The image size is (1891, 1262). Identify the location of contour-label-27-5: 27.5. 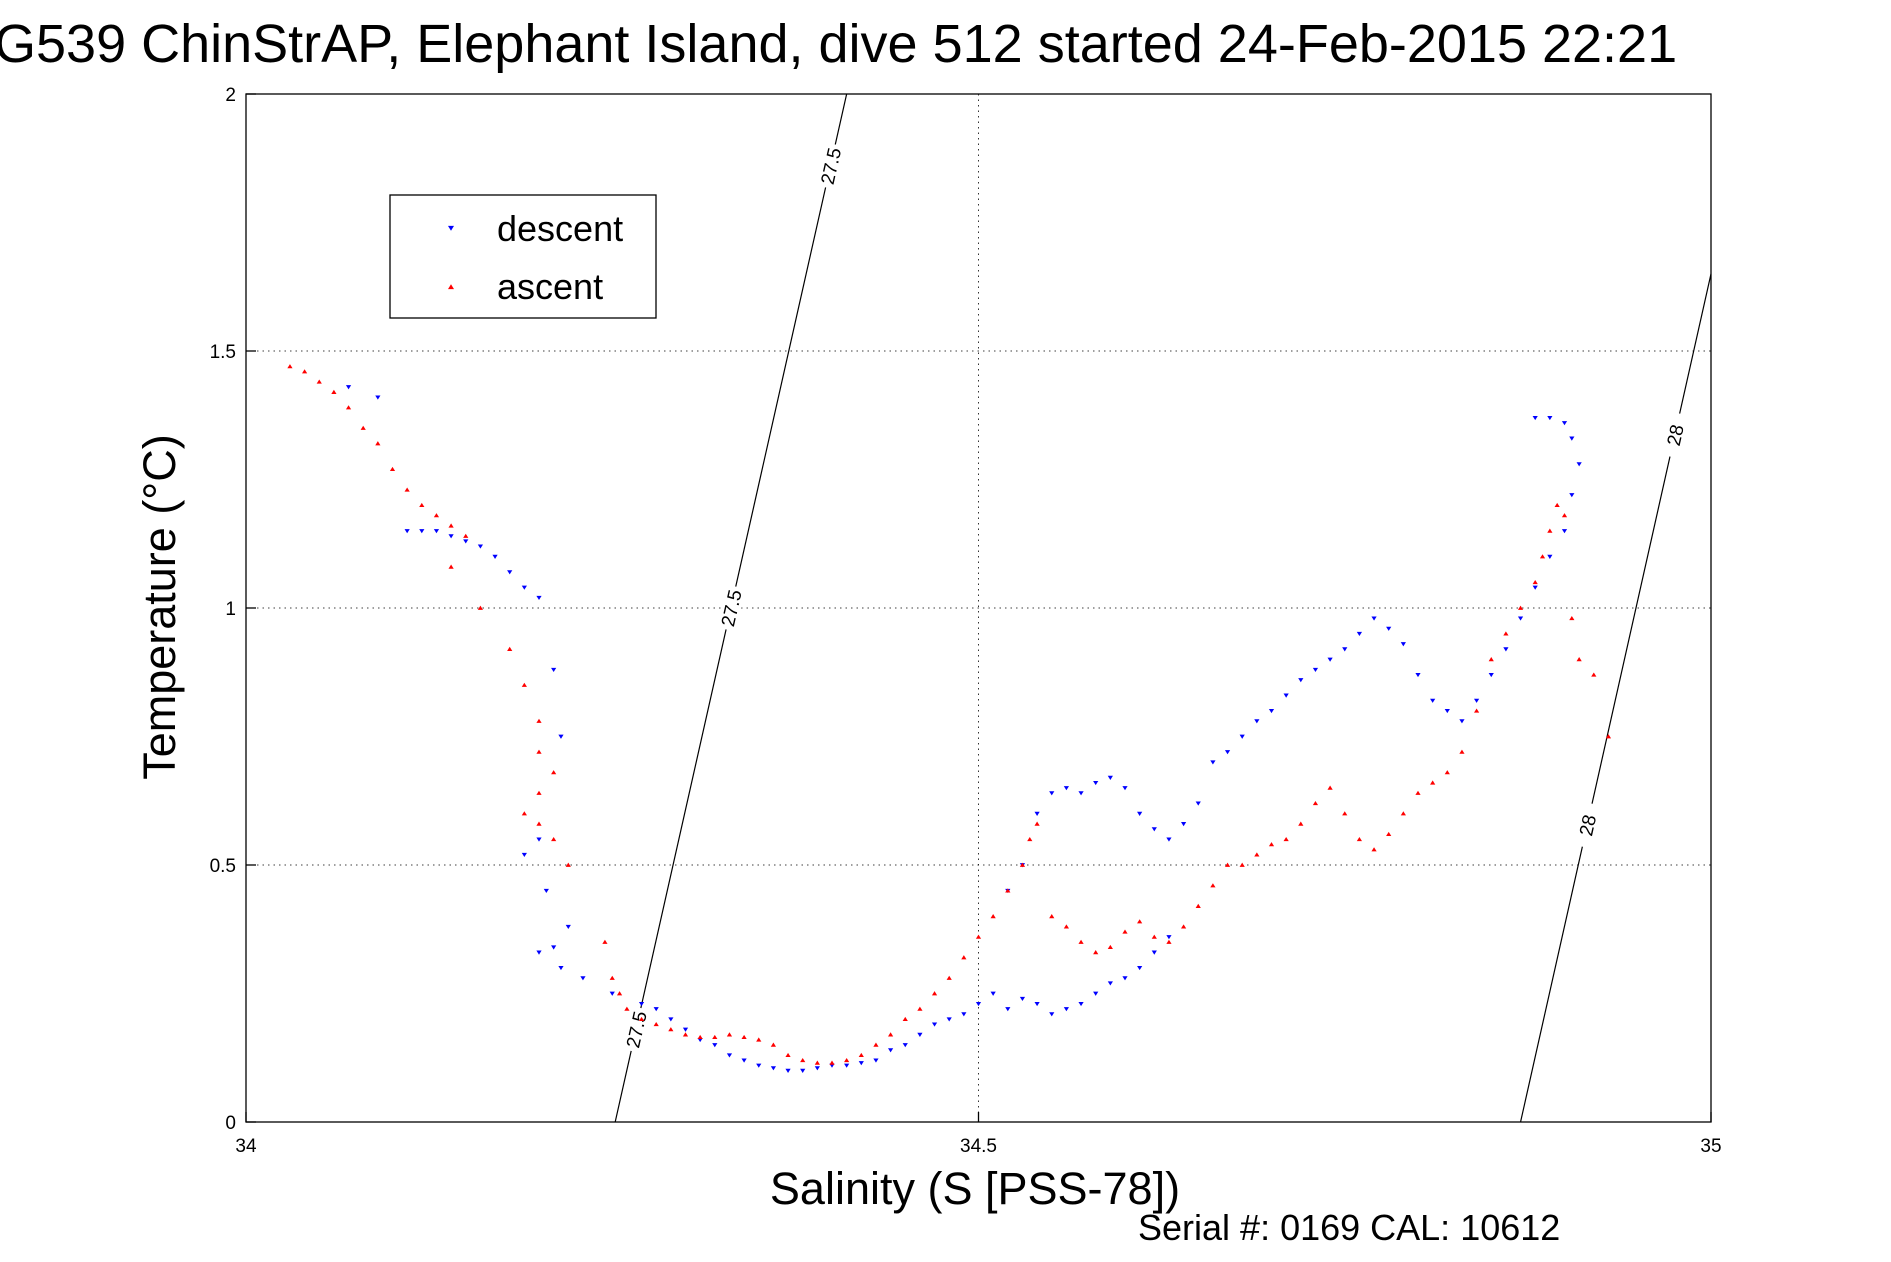
(832, 166).